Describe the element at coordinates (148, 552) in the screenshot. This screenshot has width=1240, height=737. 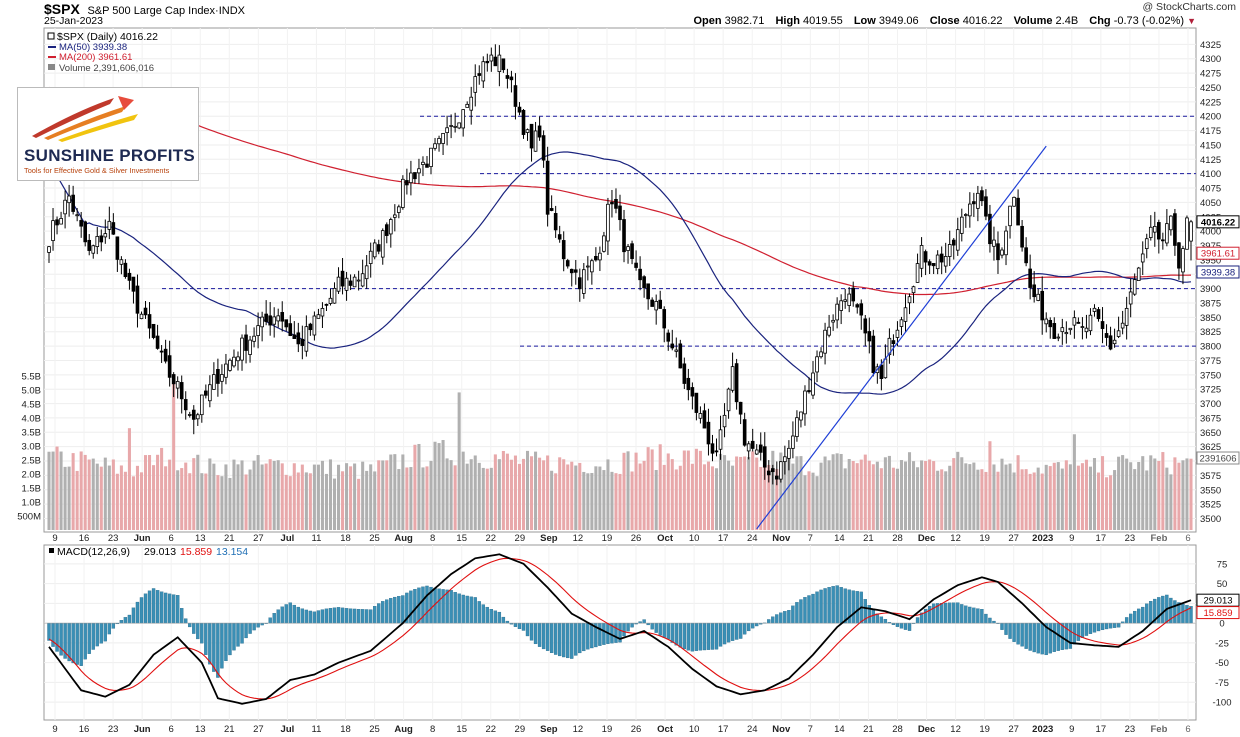
I see `macd-legend: MACD(12,26,9) 29.013 15.859 13.154` at that location.